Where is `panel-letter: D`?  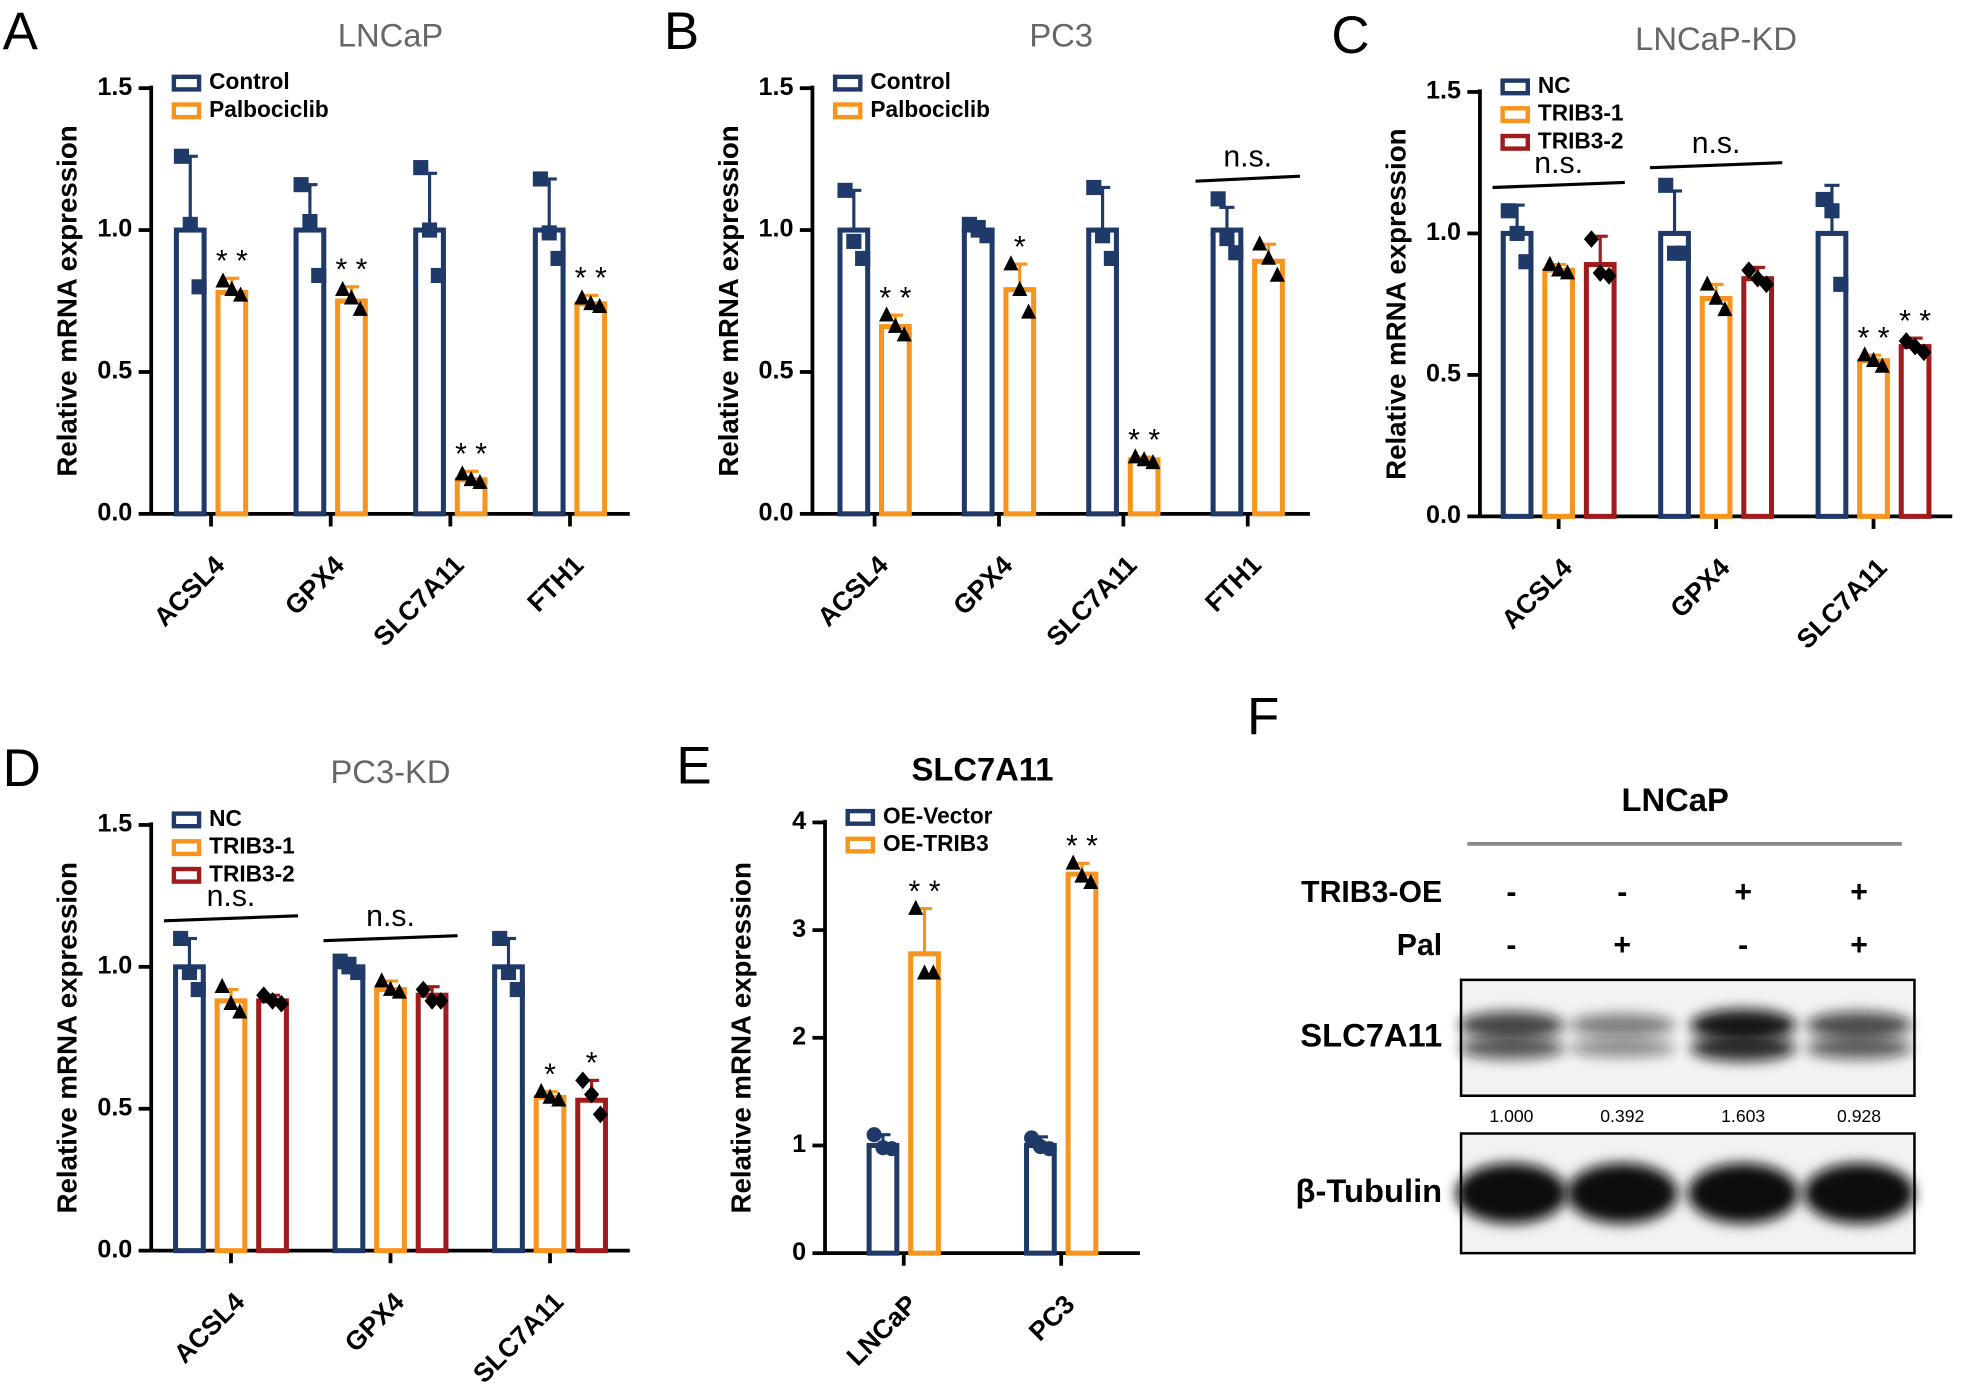
panel-letter: D is located at coordinates (22, 768).